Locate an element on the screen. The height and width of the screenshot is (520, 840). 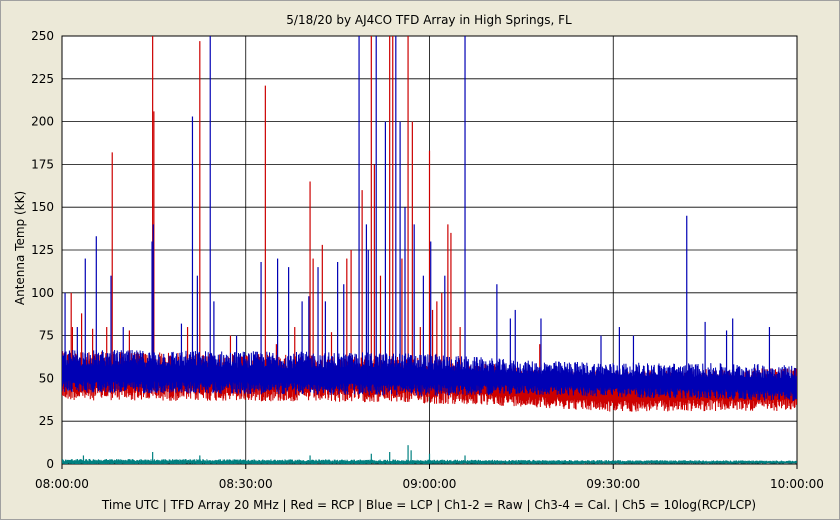
x-tick-label: 09:00:00 is located at coordinates (430, 484).